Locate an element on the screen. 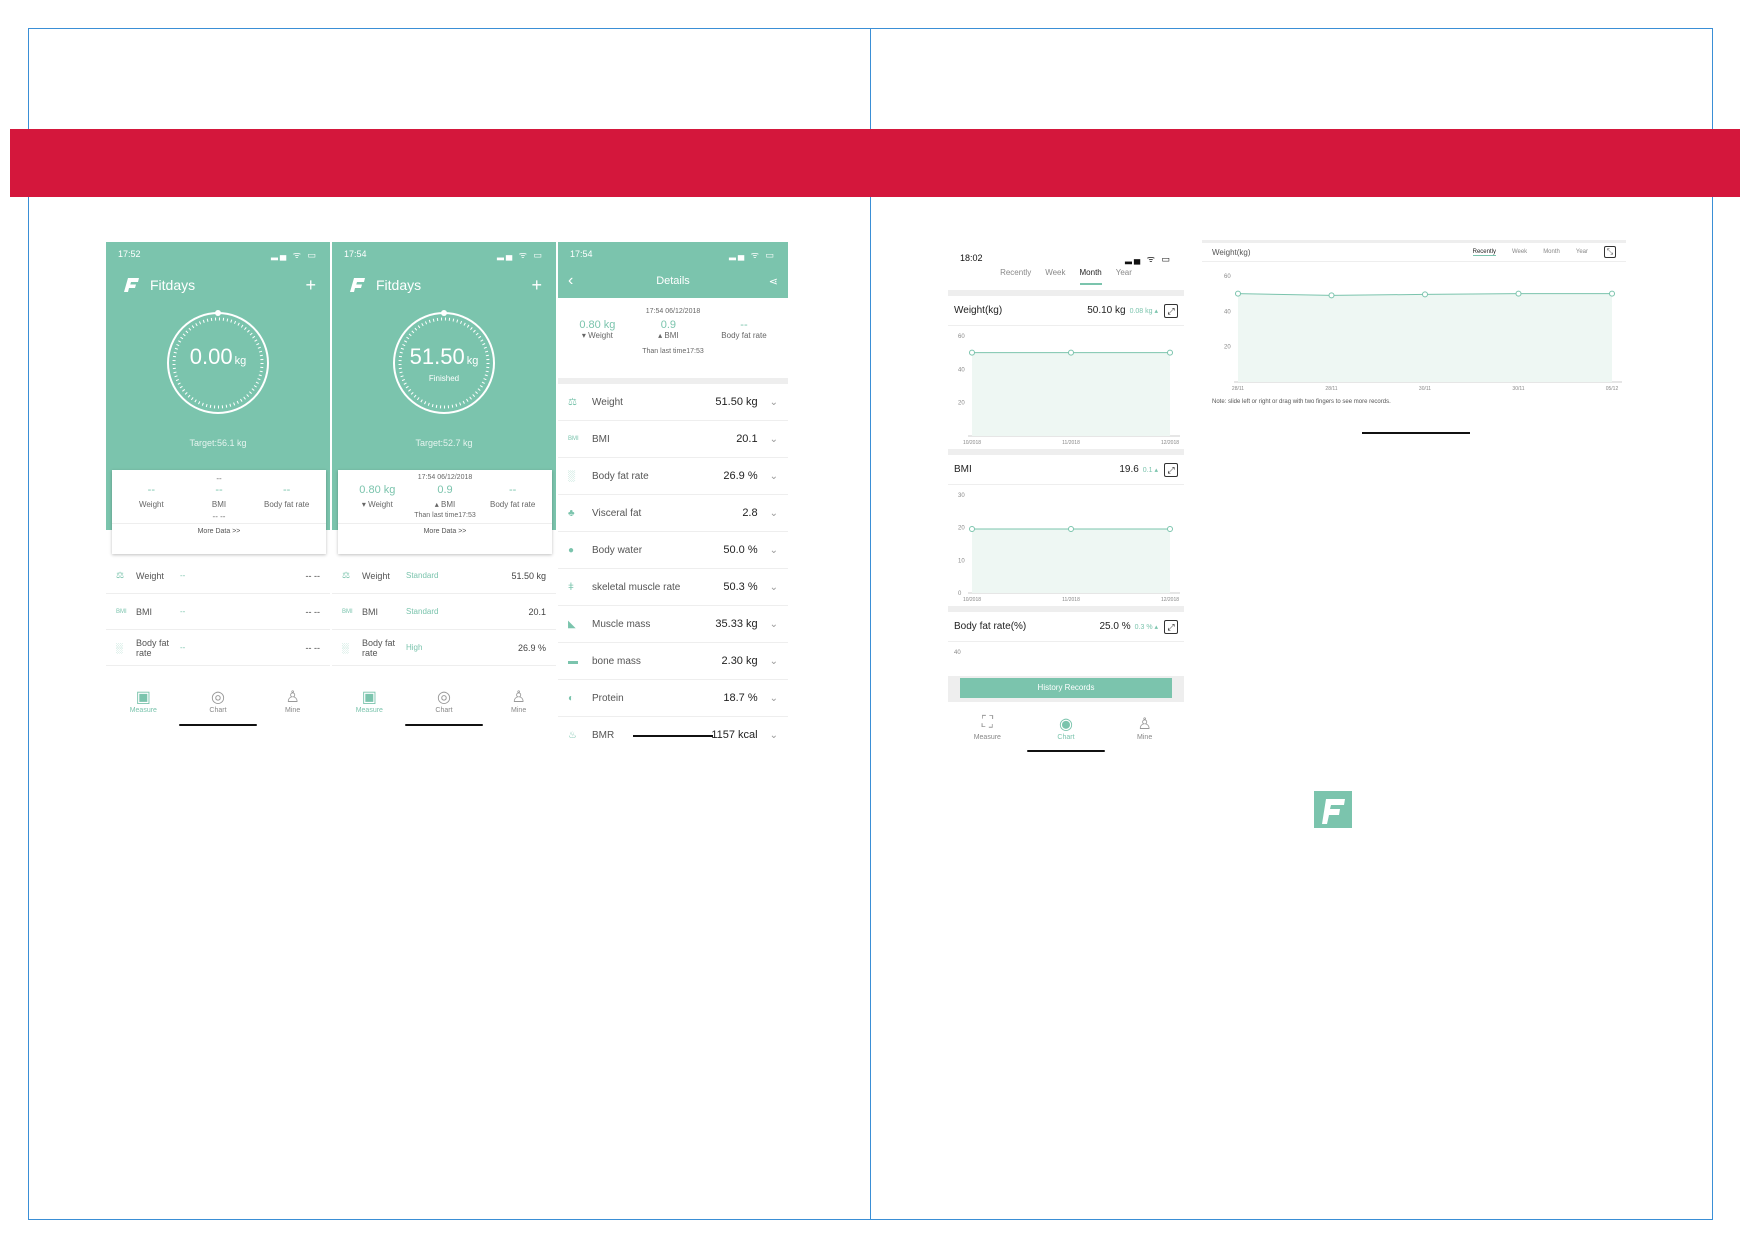 Image resolution: width=1740 pixels, height=1247 pixels. chevron-down-icon: ⌄ is located at coordinates (773, 402).